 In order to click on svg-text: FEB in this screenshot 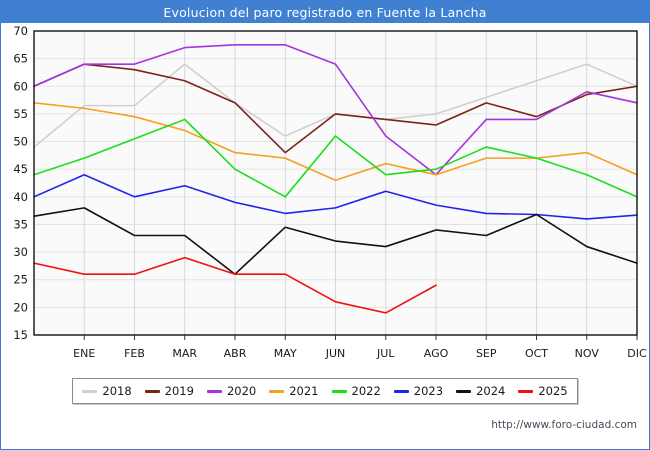, I will do `click(134, 353)`.